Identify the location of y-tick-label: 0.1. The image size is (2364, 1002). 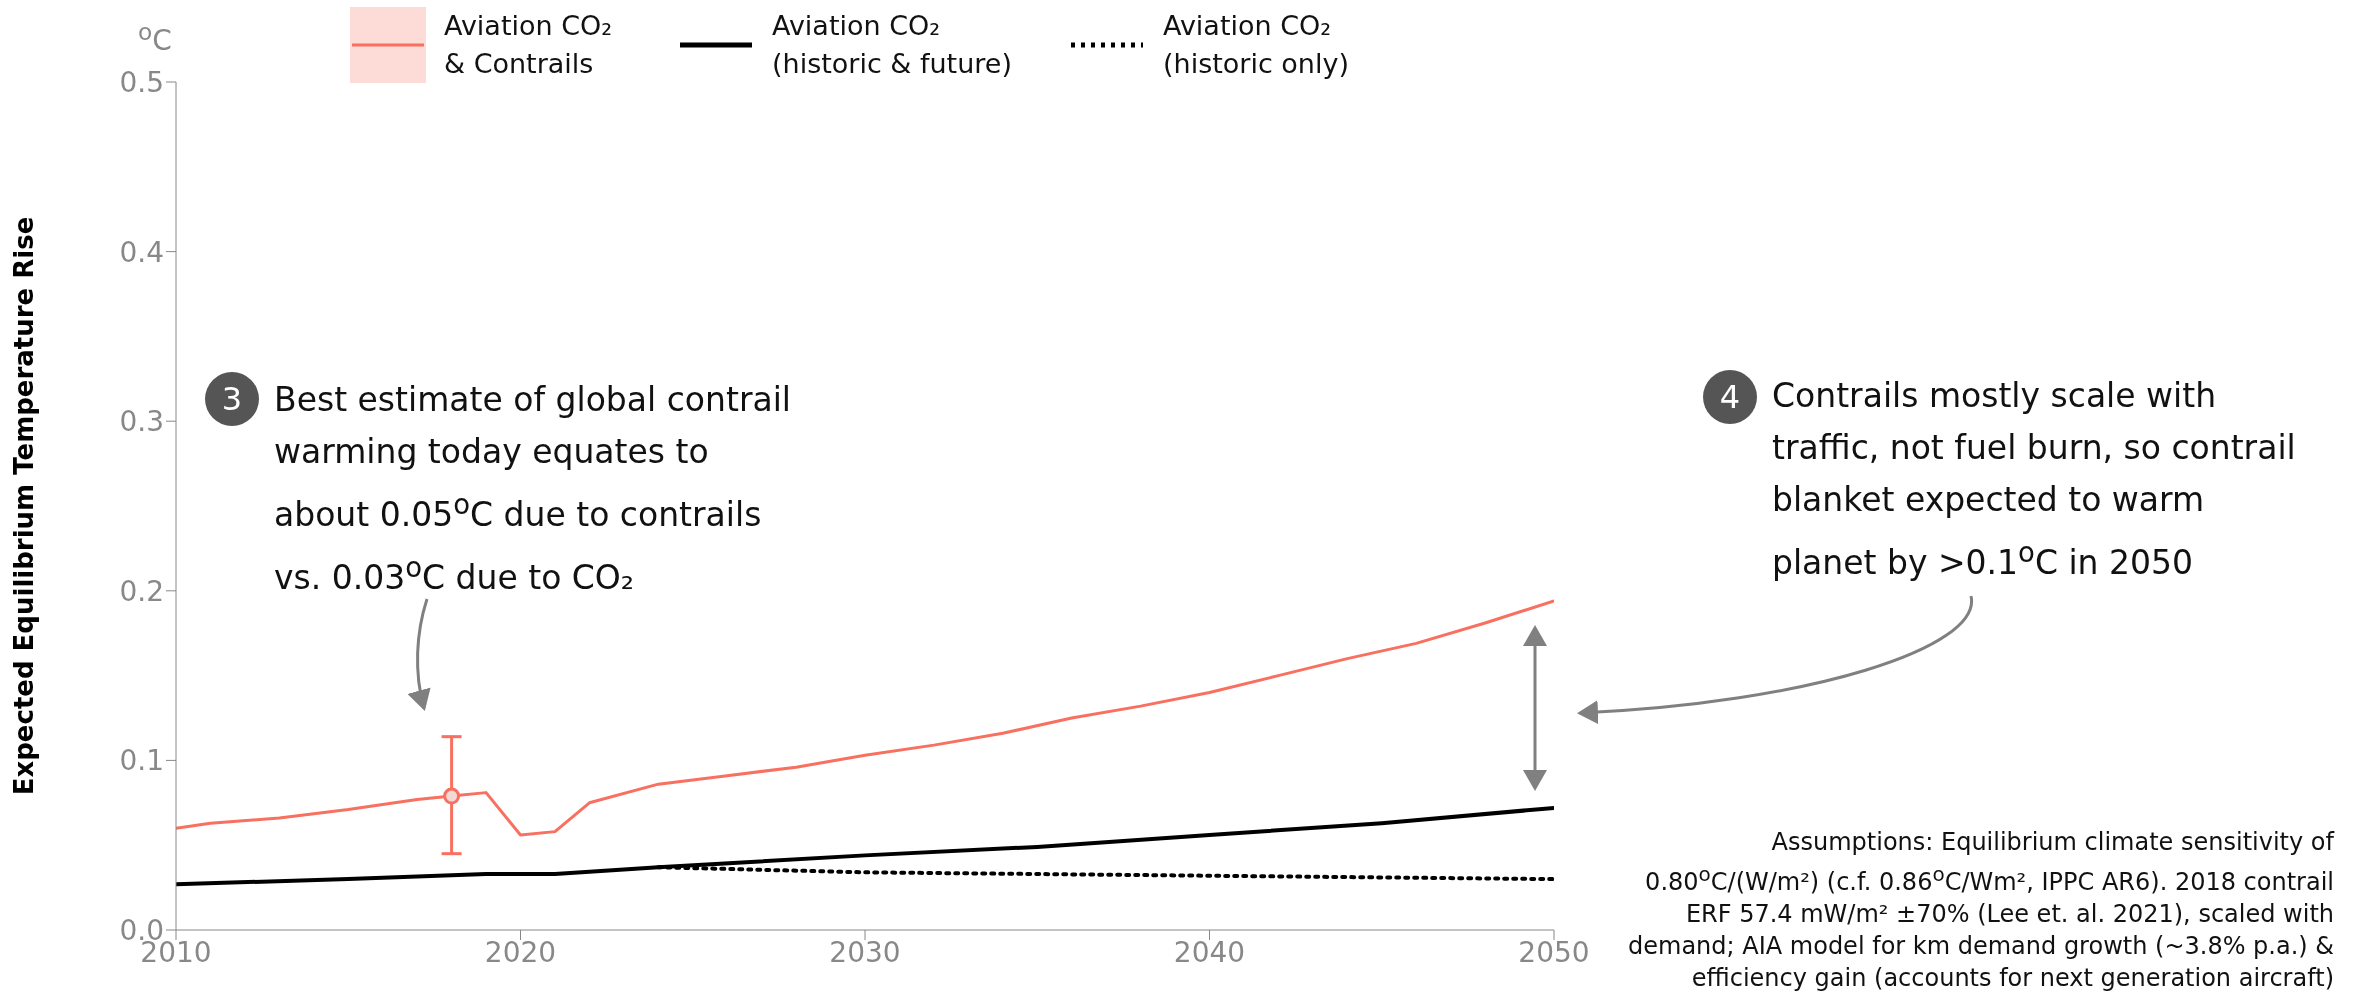
(141, 761).